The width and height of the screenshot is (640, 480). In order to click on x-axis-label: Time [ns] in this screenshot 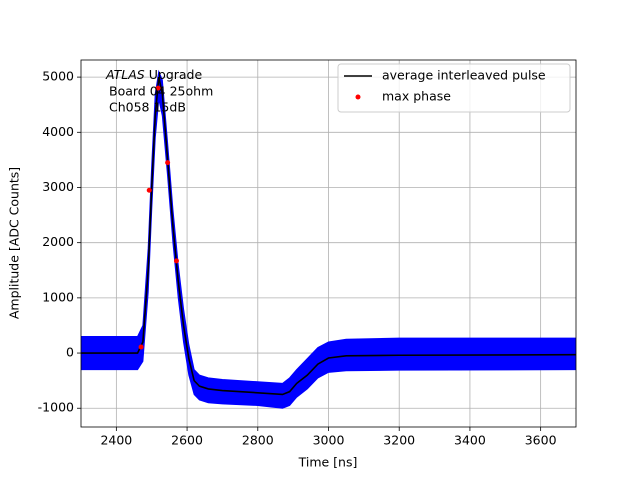, I will do `click(328, 462)`.